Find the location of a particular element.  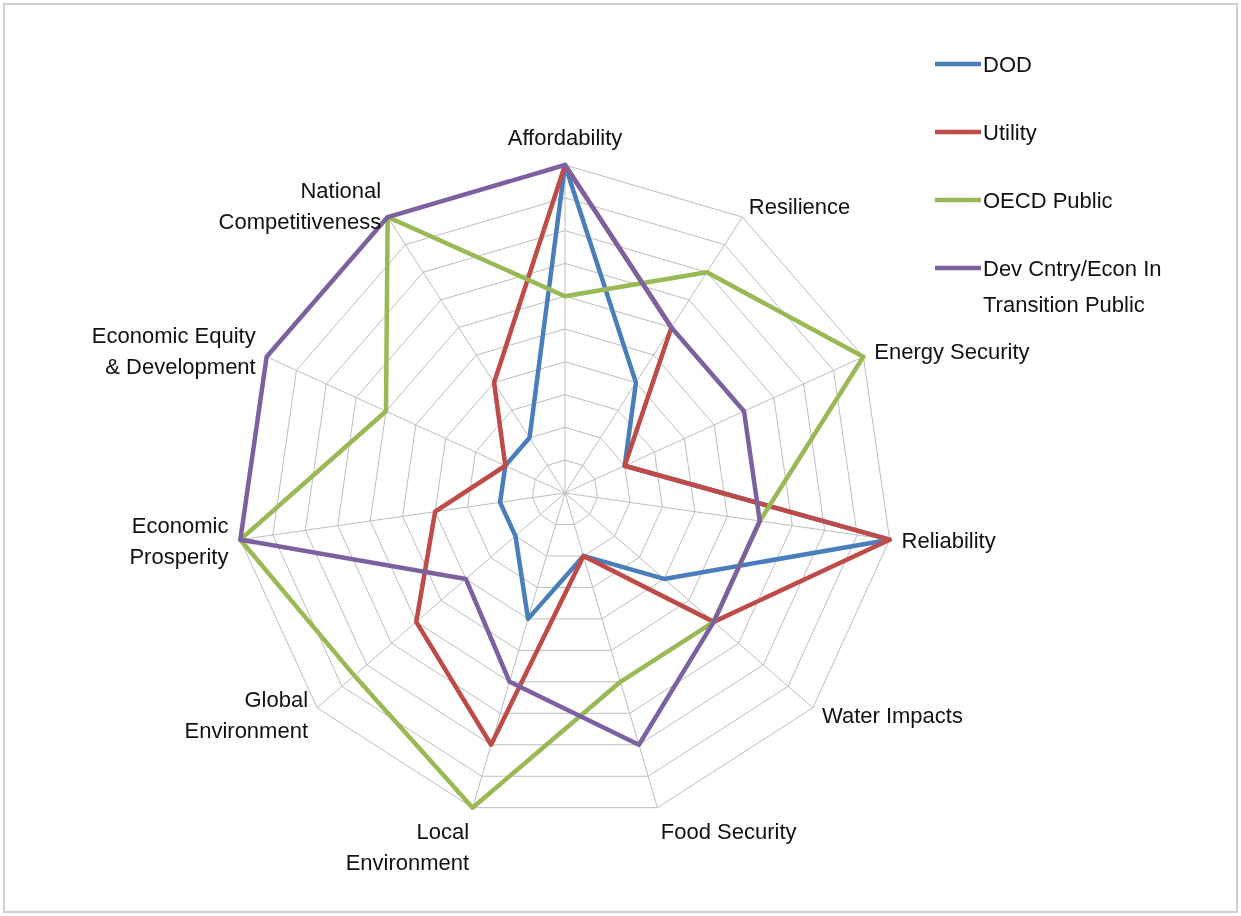

spoke-label: Energy Security is located at coordinates (952, 351).